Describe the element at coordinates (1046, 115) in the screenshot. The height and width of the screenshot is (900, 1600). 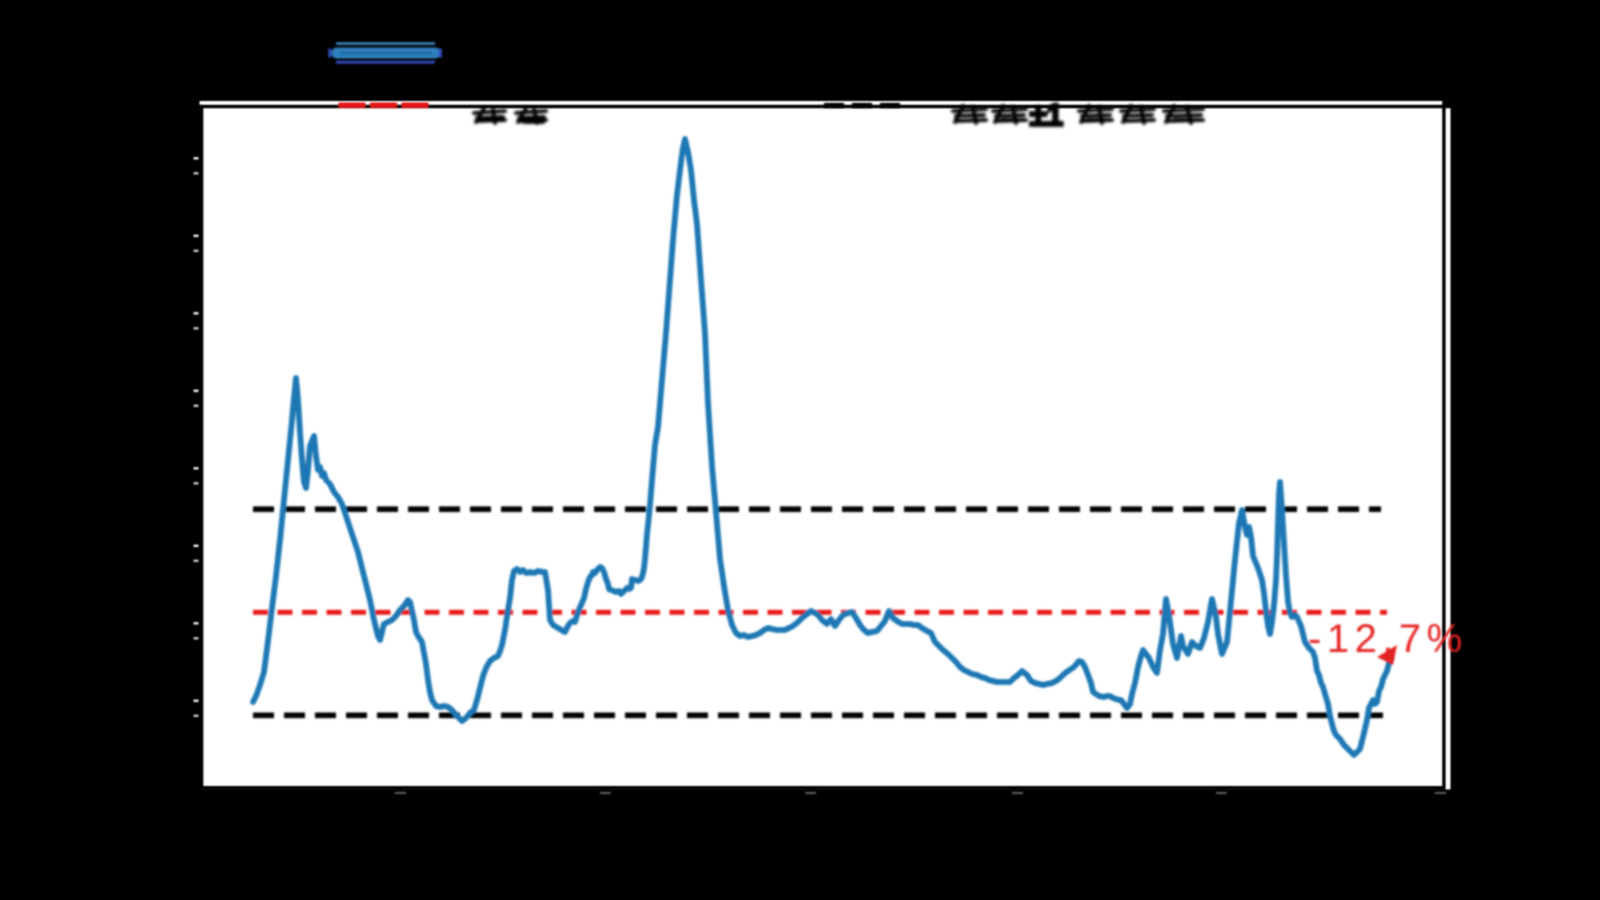
I see `svg-text: ±1` at that location.